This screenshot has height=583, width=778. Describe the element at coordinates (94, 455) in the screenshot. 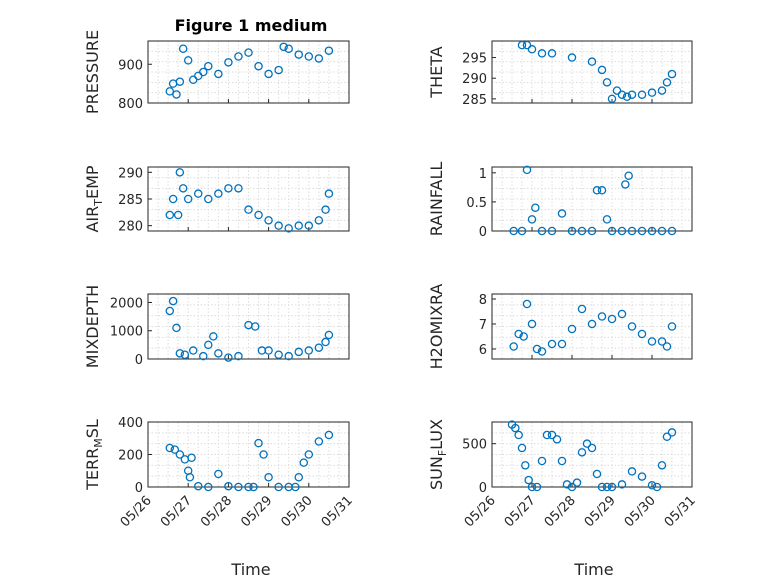

I see `y-axis-label: TERRMSL` at that location.